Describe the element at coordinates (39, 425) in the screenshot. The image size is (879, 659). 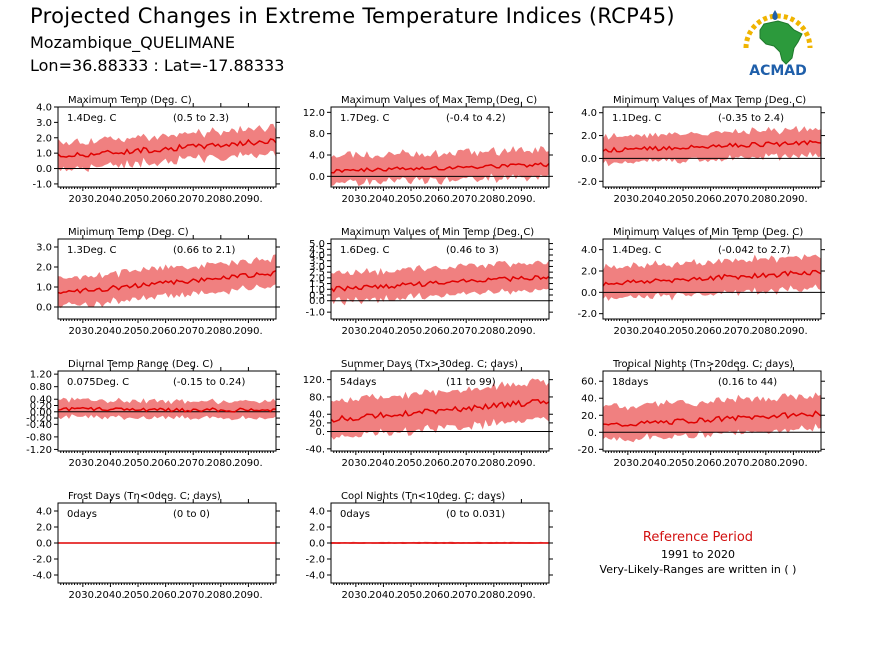
I see `y-tick-label: -0.40` at that location.